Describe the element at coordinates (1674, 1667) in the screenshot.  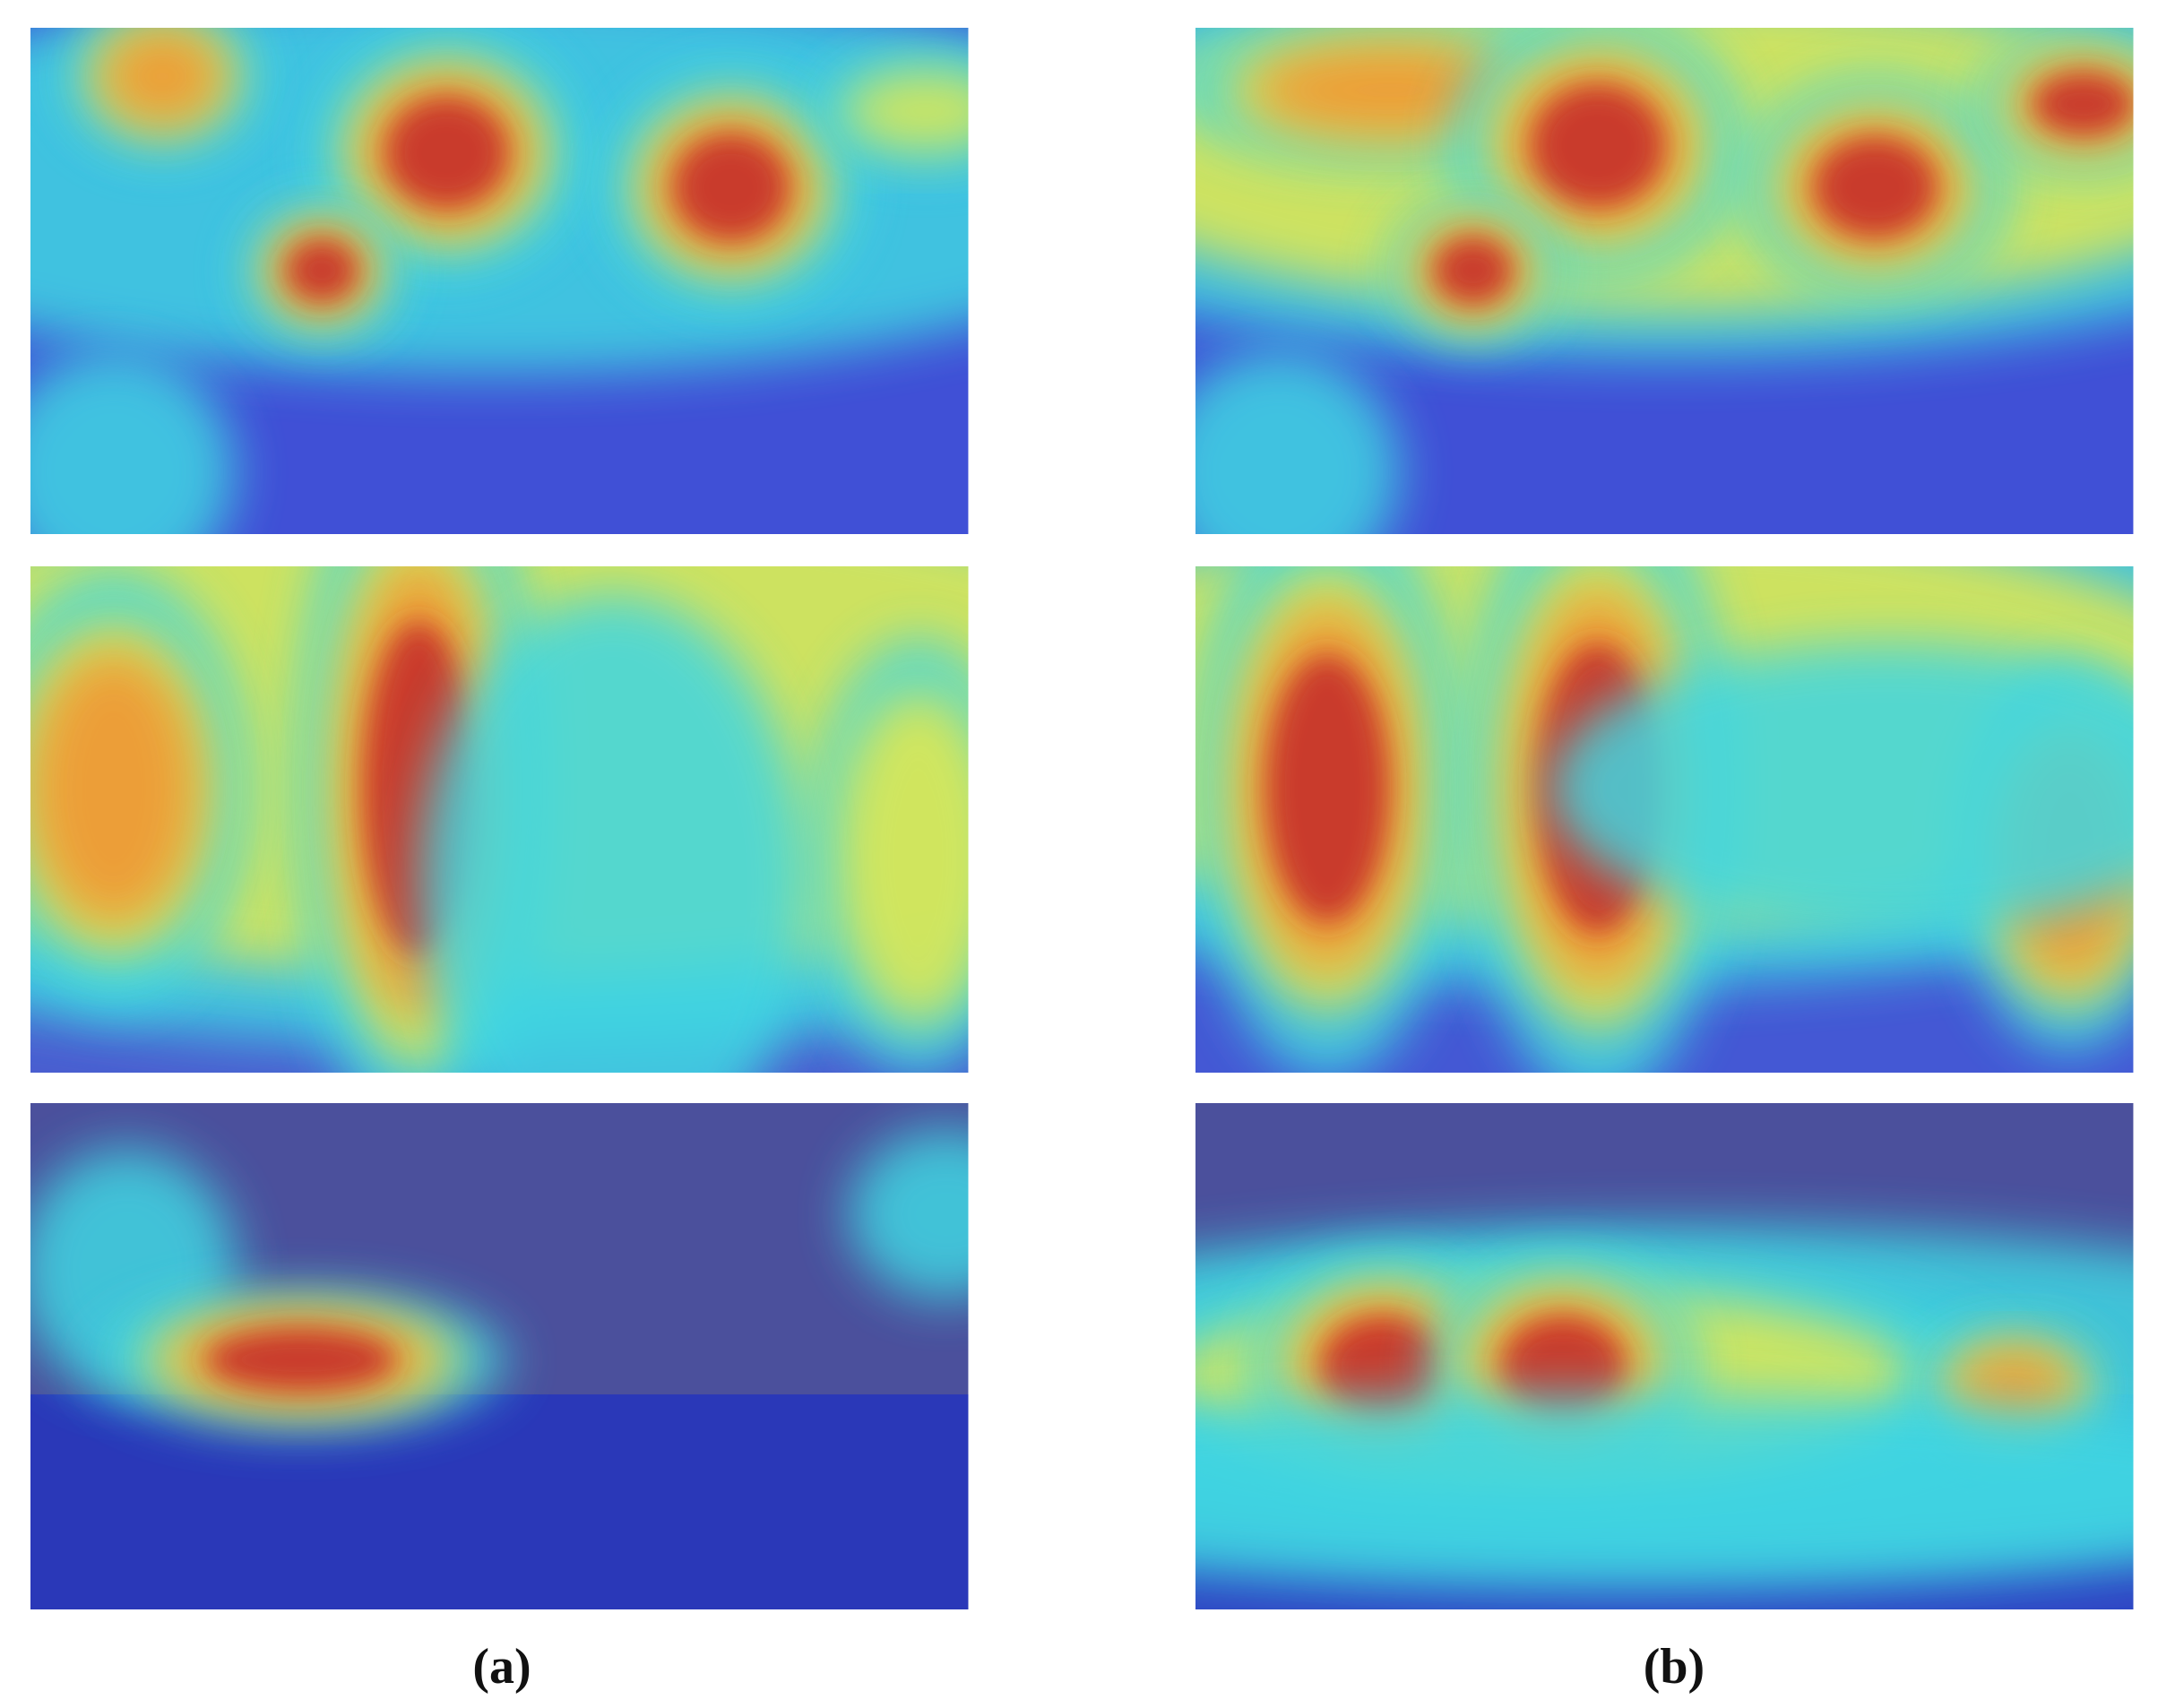
I see `panel-label: (b)` at that location.